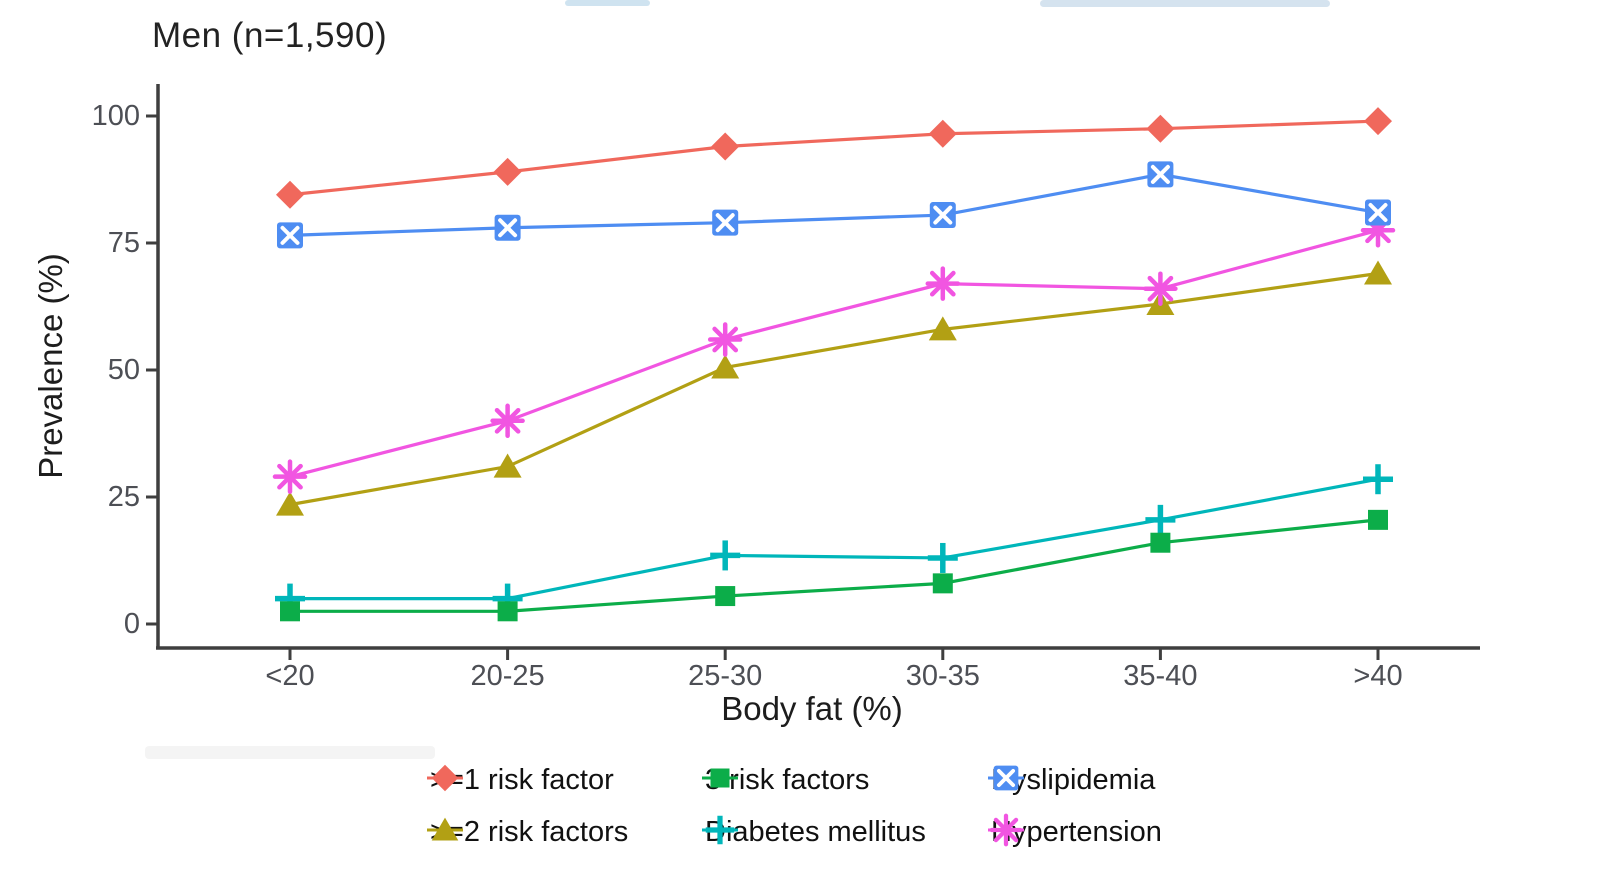  What do you see at coordinates (123, 370) in the screenshot?
I see `y-tick-label: 50` at bounding box center [123, 370].